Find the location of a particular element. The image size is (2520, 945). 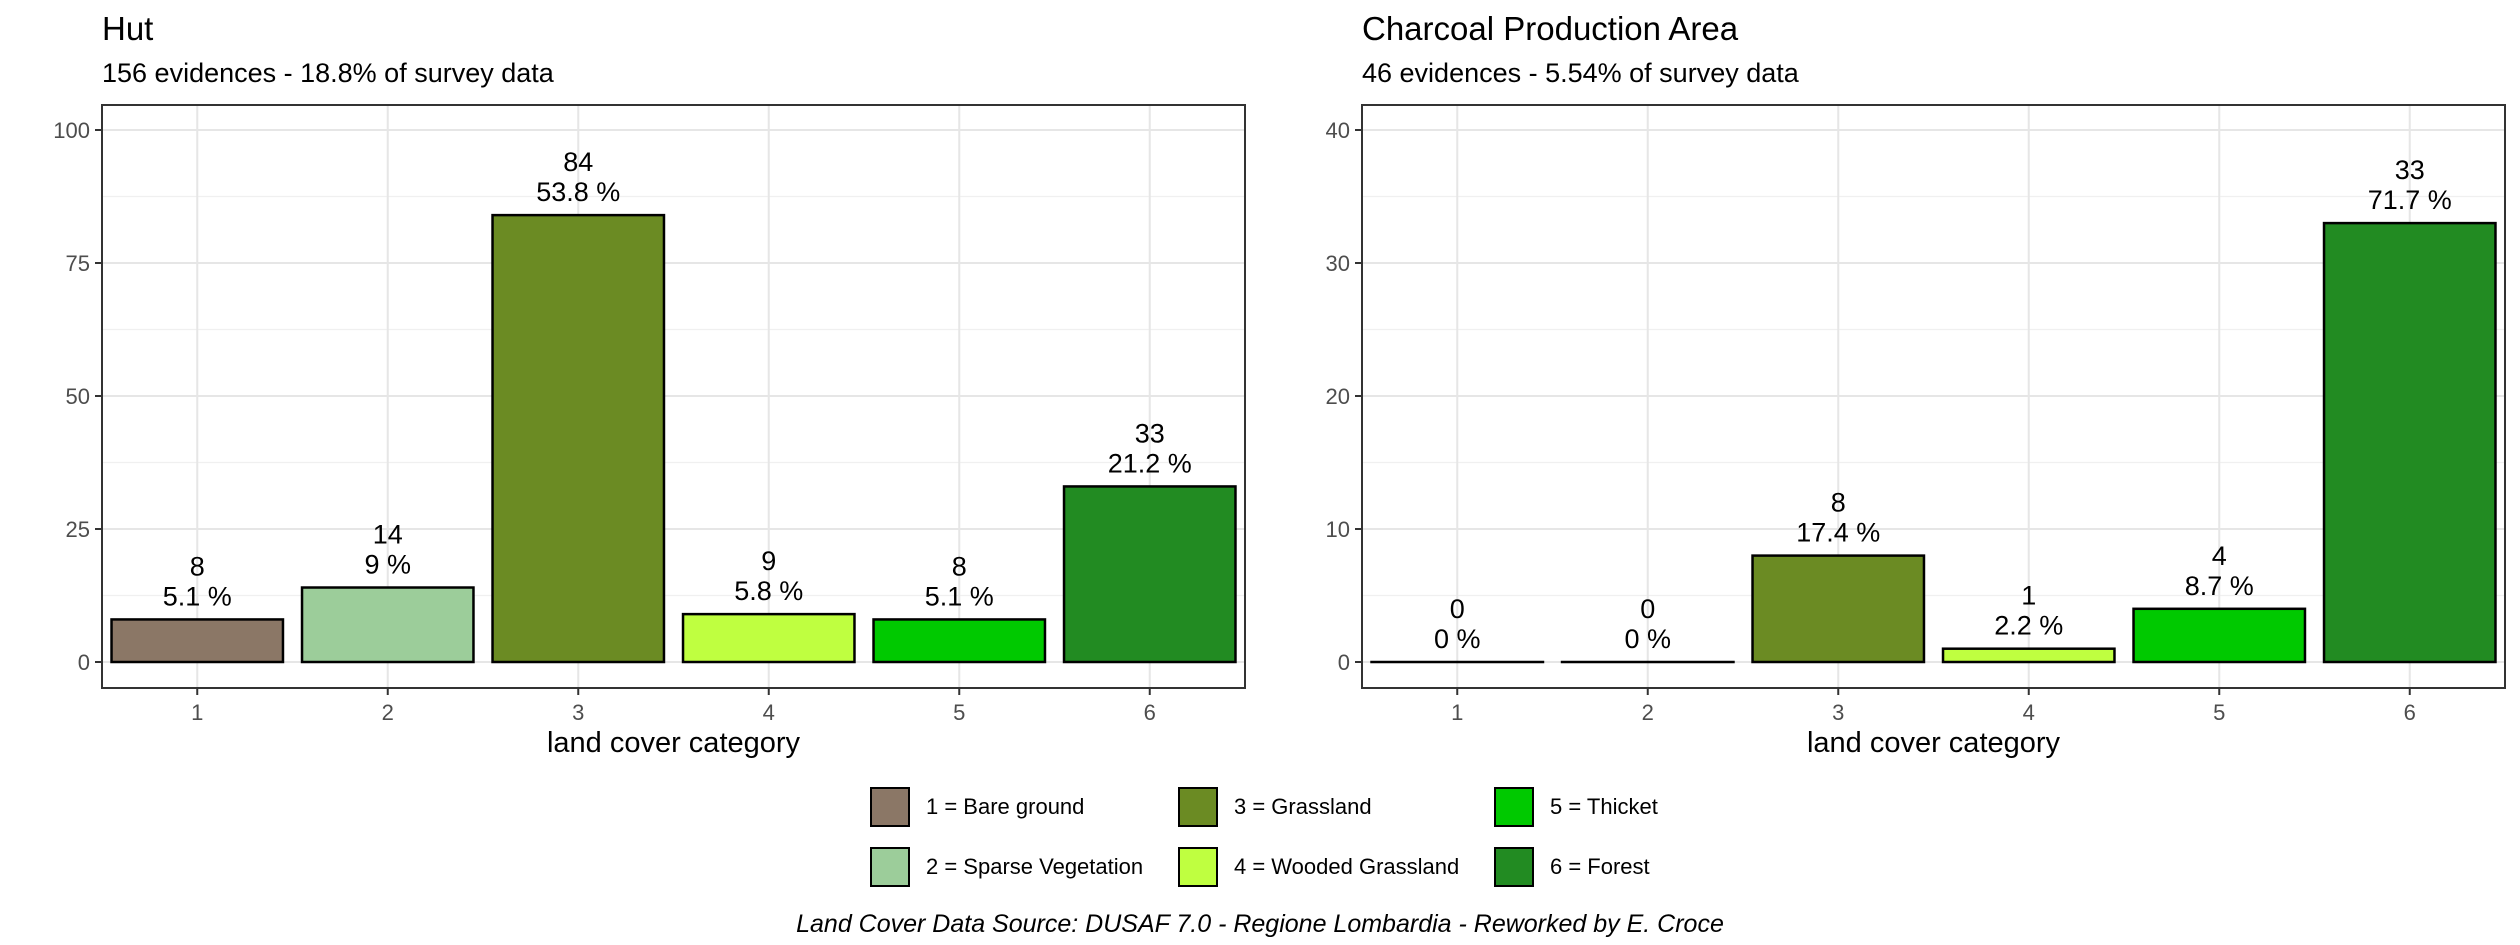

legend-item-thicket: 5 = Thicket is located at coordinates (1576, 807).